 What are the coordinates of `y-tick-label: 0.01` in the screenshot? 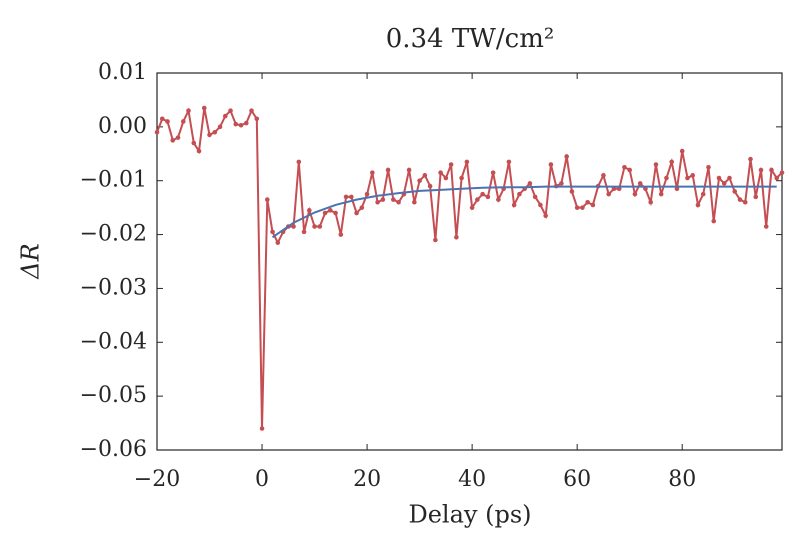 It's located at (122, 72).